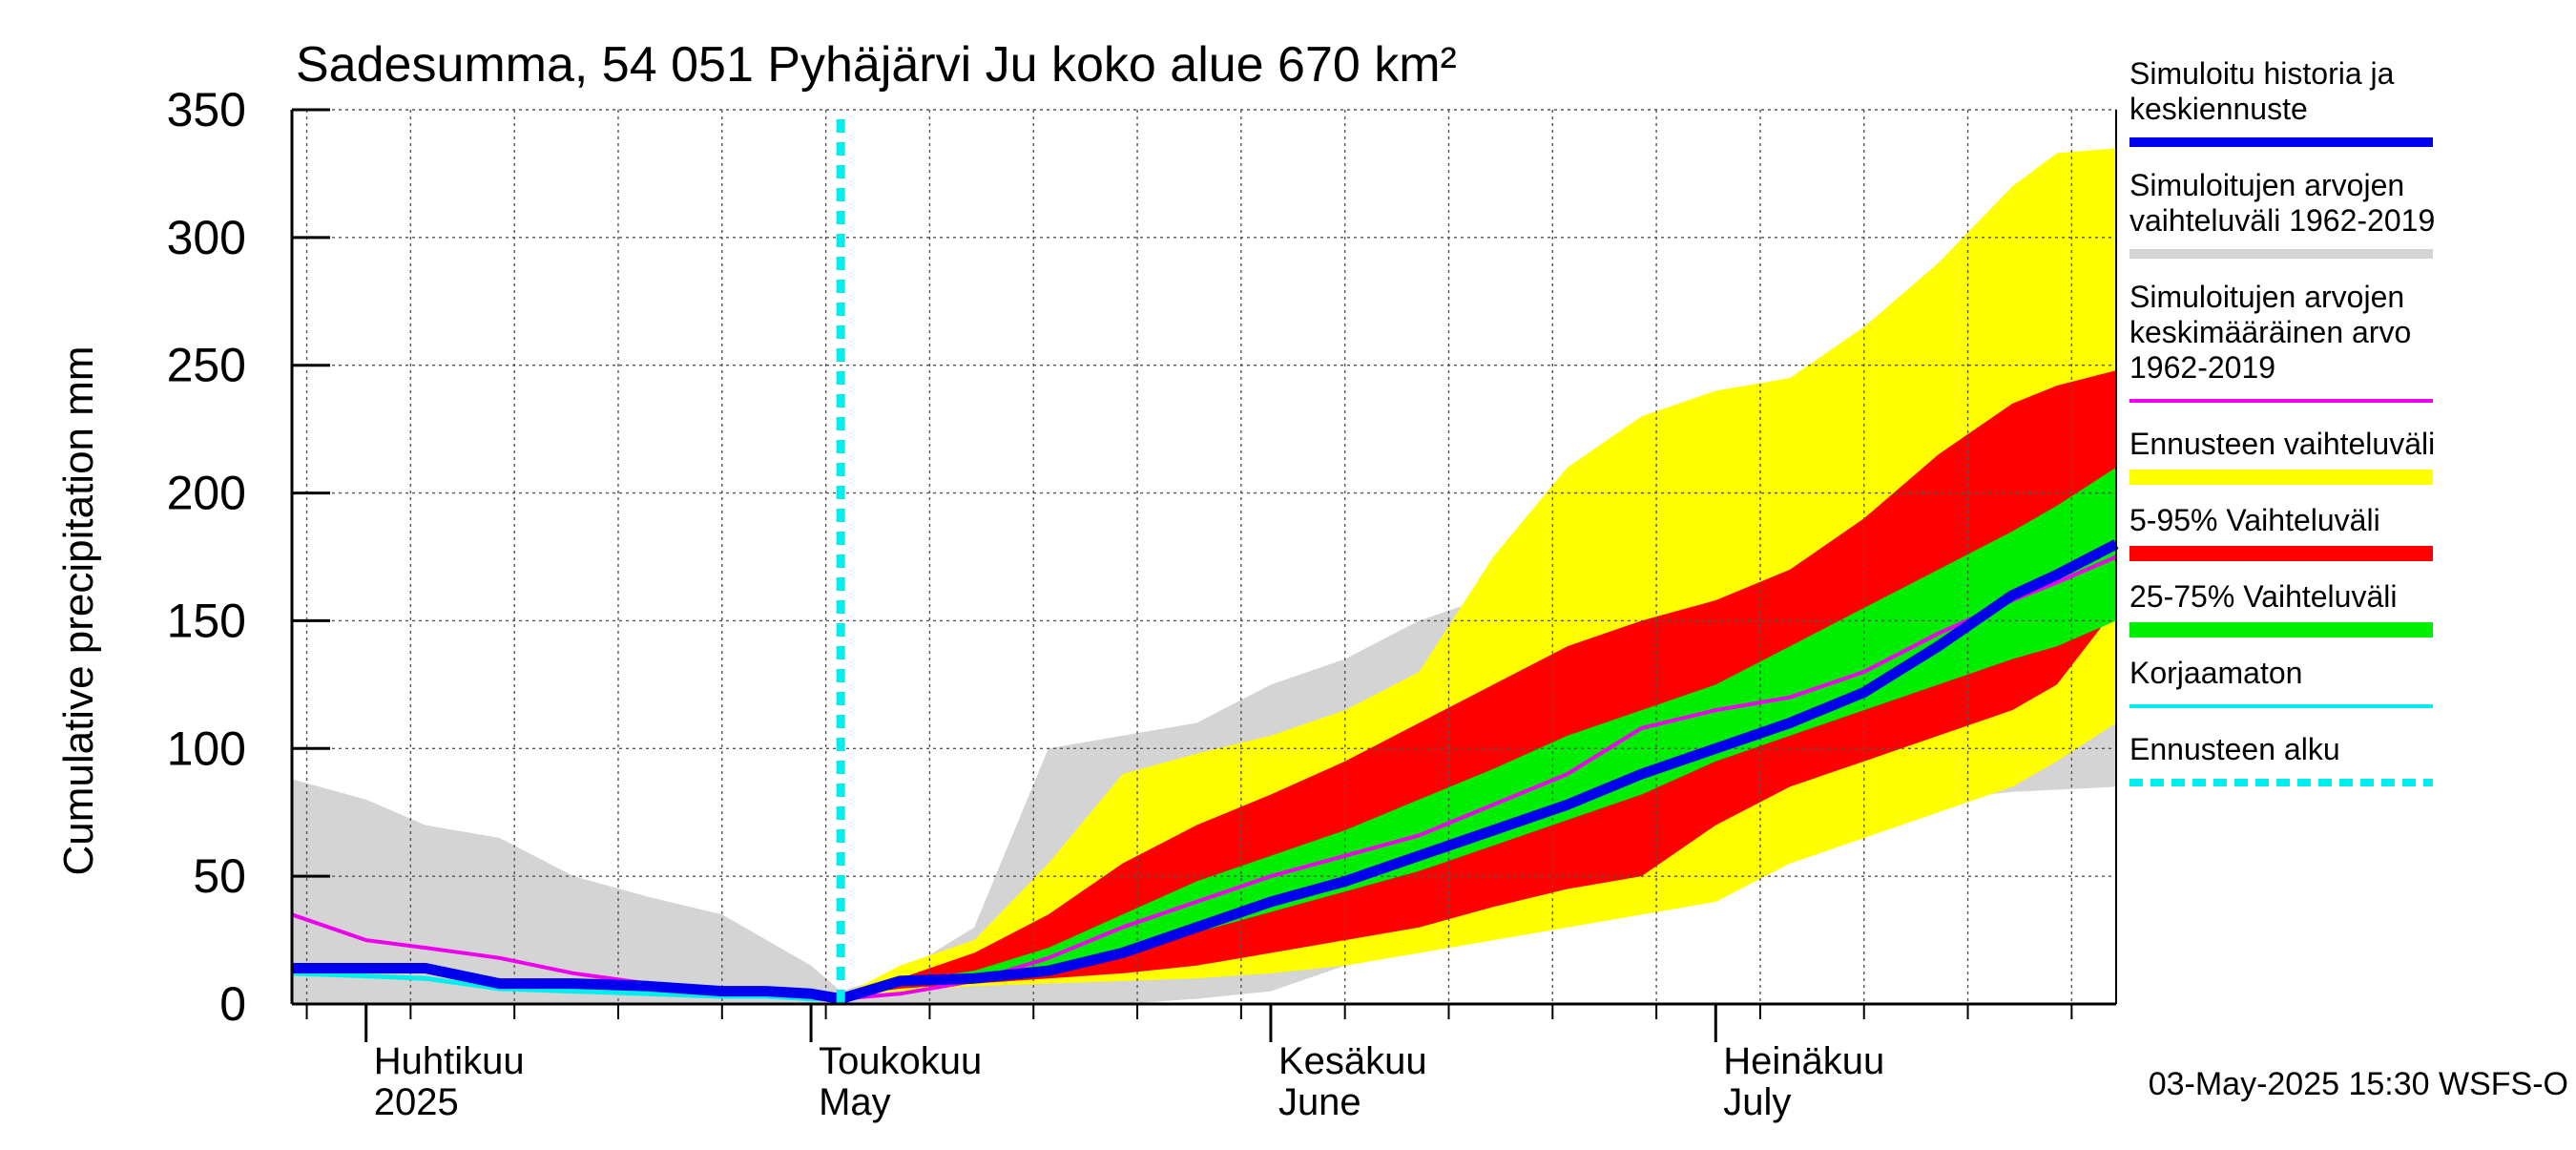  I want to click on legend-label: 1962-2019, so click(2202, 367).